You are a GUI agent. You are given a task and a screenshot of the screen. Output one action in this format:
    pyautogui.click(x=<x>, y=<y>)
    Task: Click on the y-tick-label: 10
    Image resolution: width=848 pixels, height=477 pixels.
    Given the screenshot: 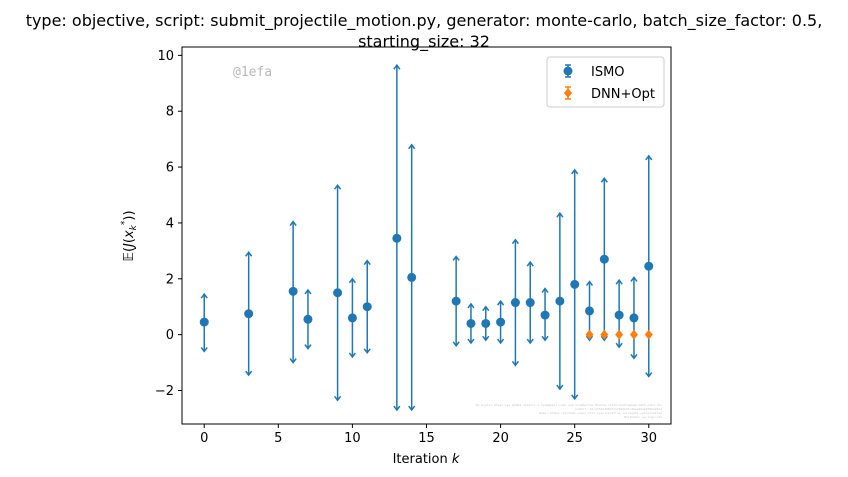 What is the action you would take?
    pyautogui.click(x=165, y=56)
    